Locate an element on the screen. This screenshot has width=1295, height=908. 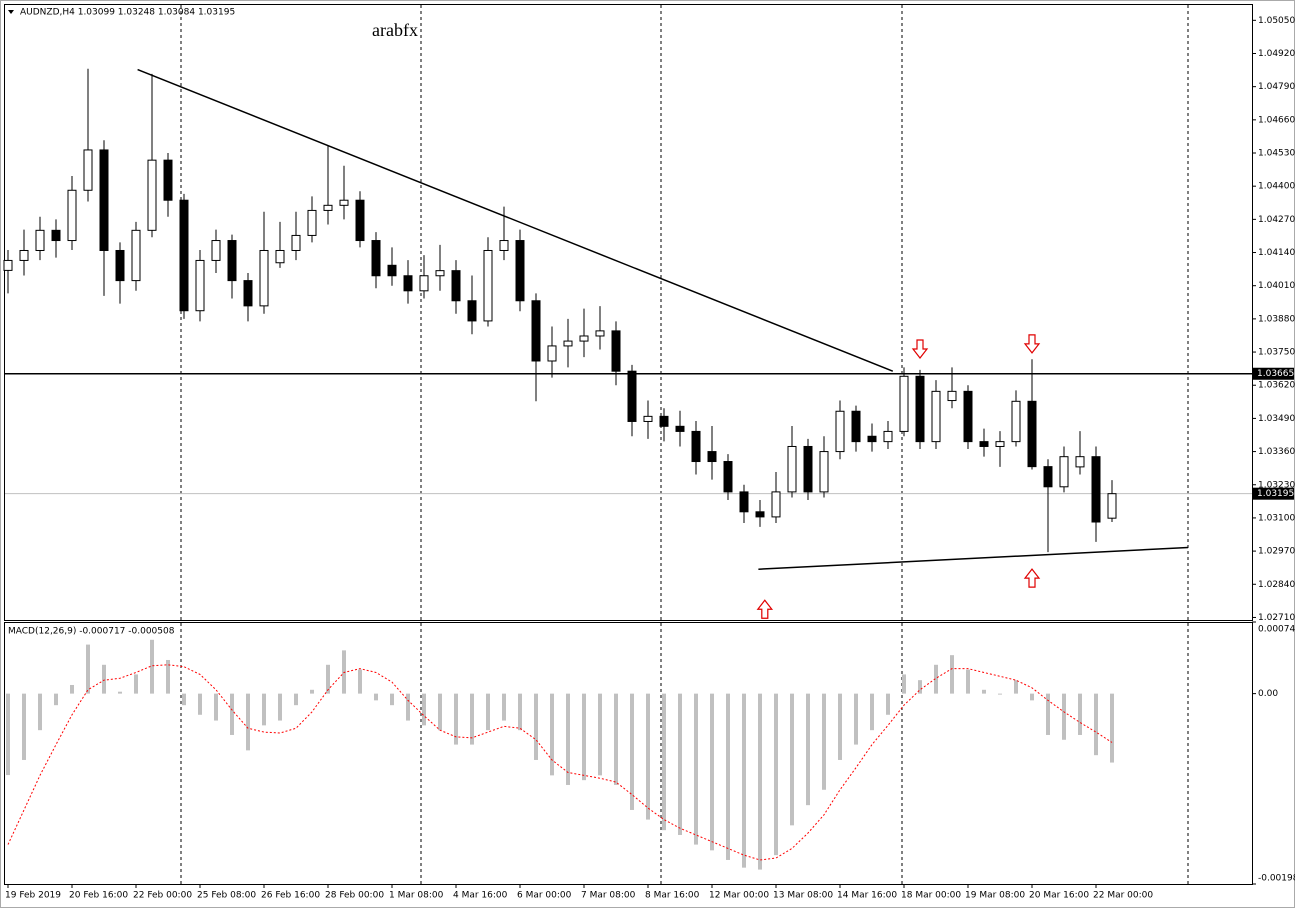
x-tick-label: 22 Feb 00:00 is located at coordinates (162, 896).